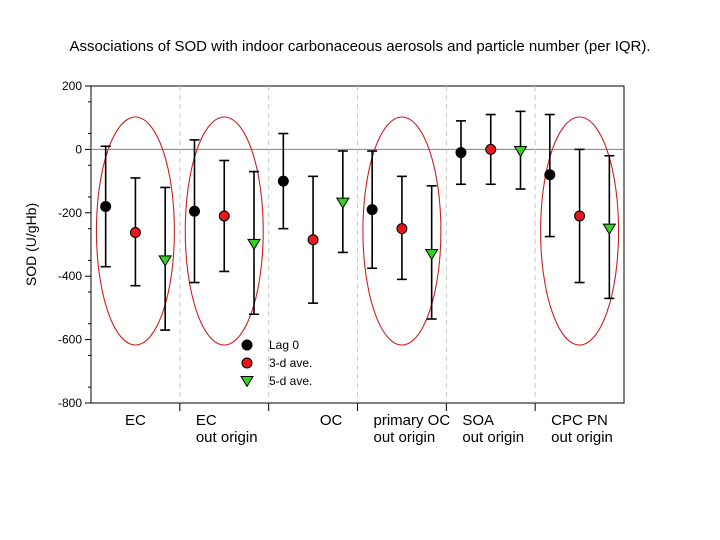 The image size is (720, 540). What do you see at coordinates (70, 213) in the screenshot?
I see `y-tick-label: -200` at bounding box center [70, 213].